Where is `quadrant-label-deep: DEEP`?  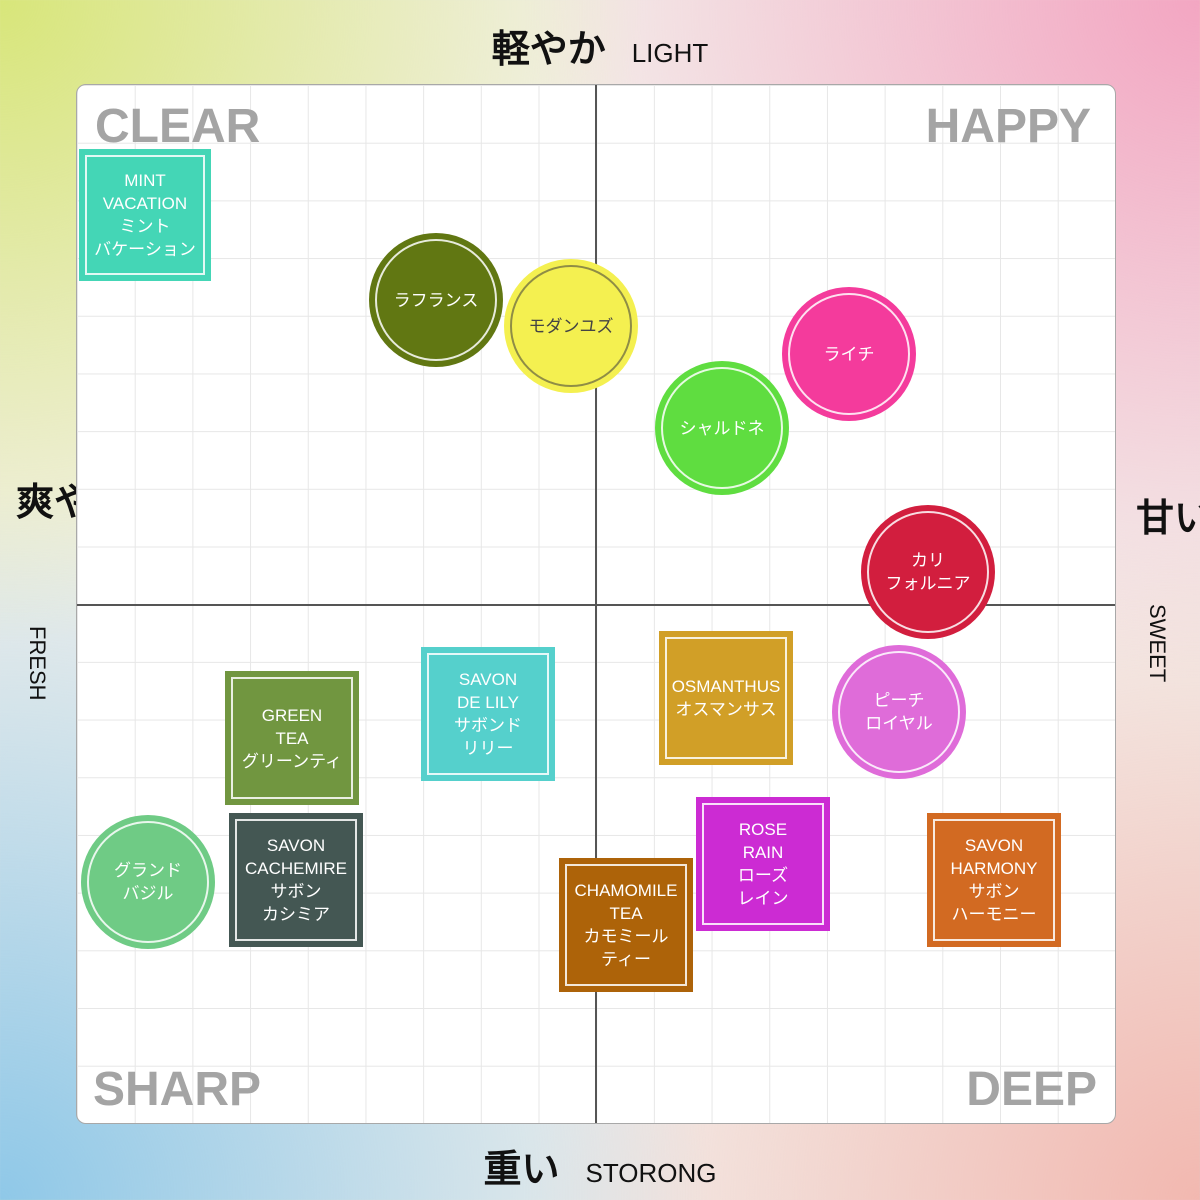
quadrant-label-deep: DEEP is located at coordinates (1031, 1089).